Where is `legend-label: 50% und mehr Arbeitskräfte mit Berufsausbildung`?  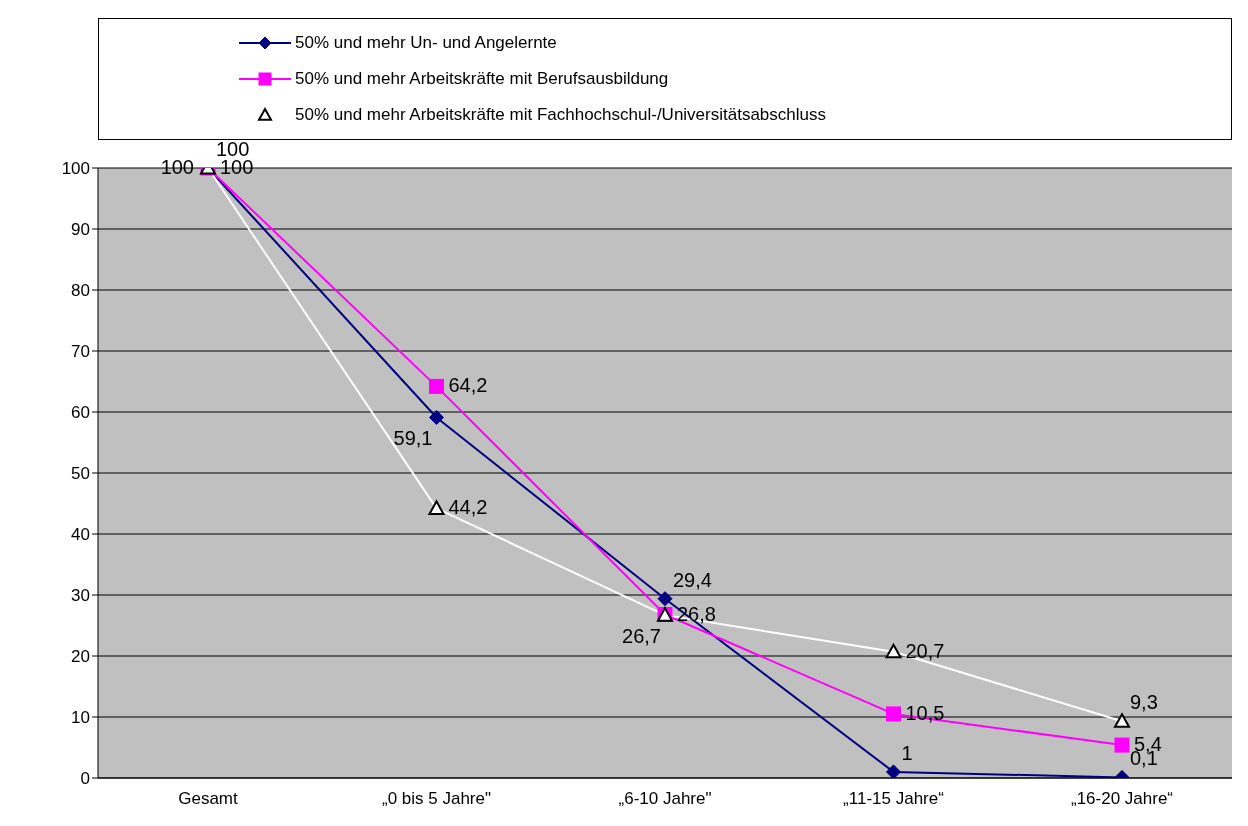
legend-label: 50% und mehr Arbeitskräfte mit Berufsausbildung is located at coordinates (482, 79).